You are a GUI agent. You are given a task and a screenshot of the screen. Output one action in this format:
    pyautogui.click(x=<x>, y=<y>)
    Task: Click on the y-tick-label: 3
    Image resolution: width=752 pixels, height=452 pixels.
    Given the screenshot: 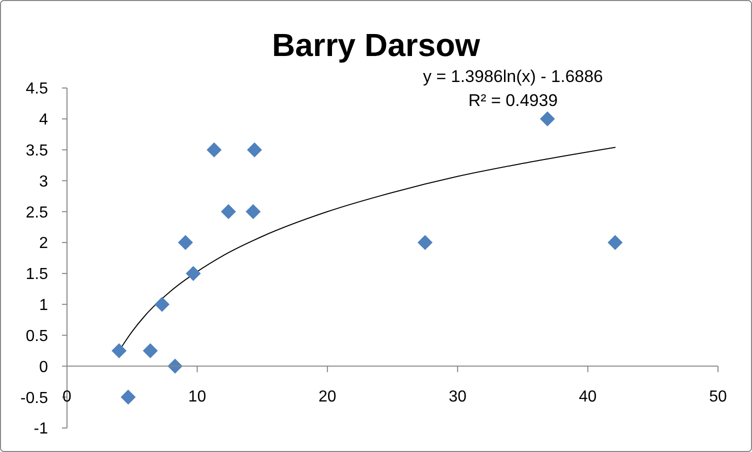 What is the action you would take?
    pyautogui.click(x=43, y=181)
    